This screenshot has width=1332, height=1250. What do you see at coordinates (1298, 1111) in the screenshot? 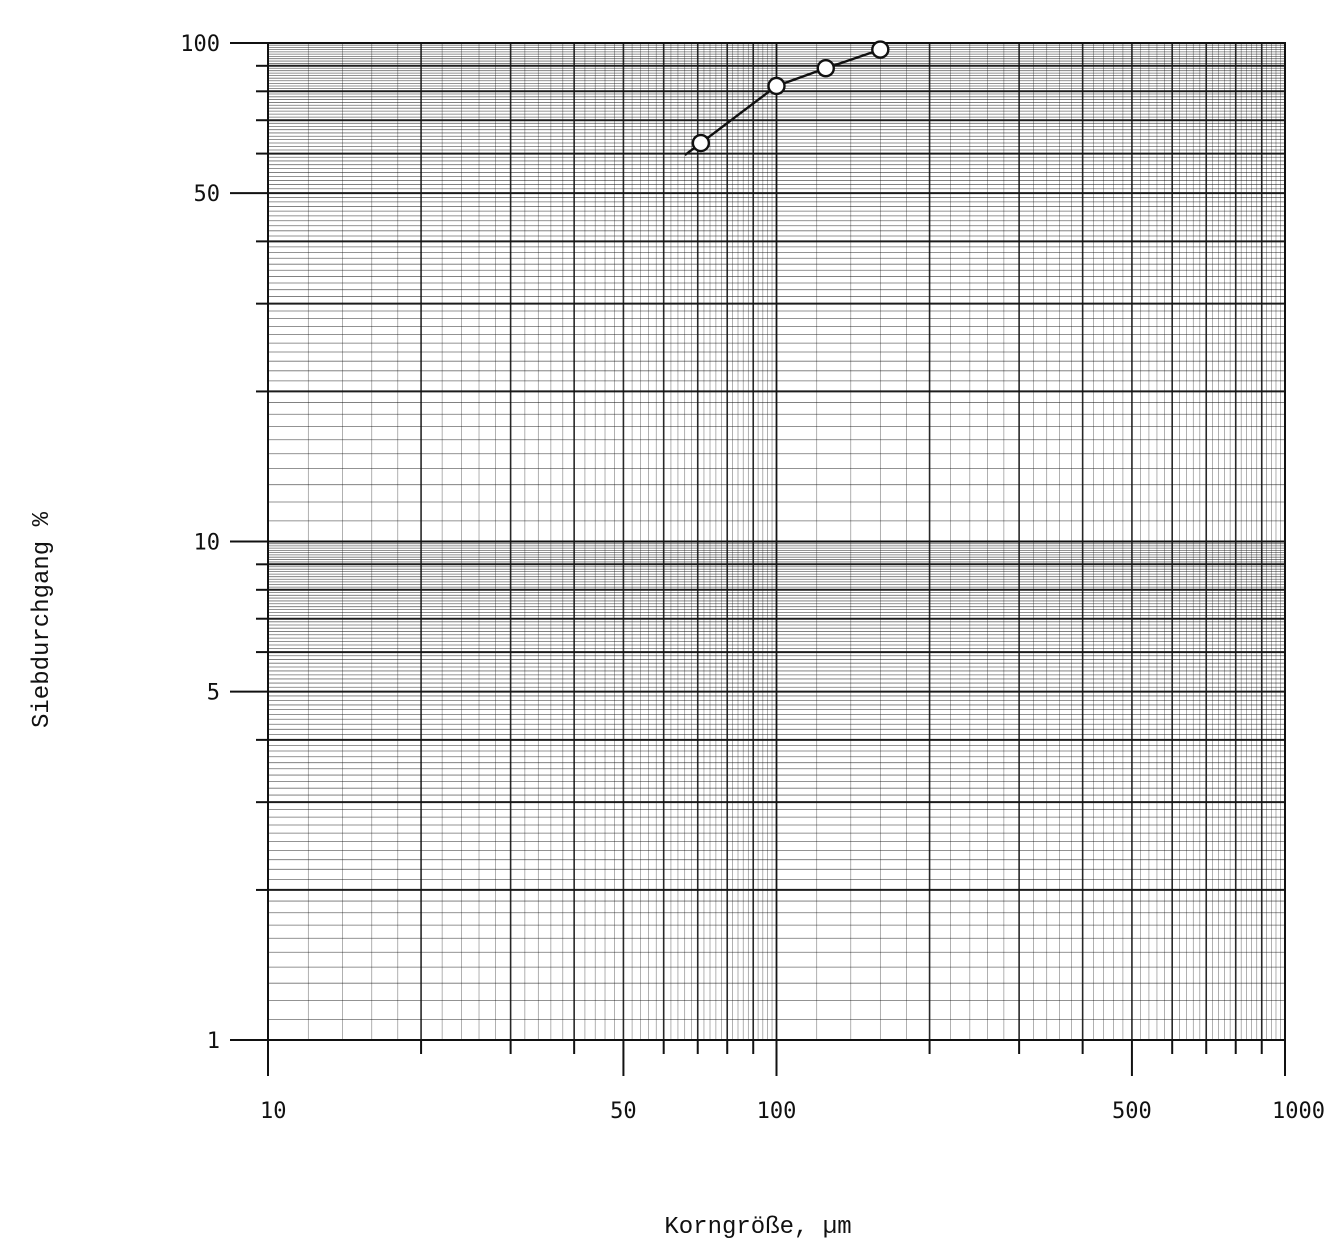
I see `x-tick-label: 1000` at bounding box center [1298, 1111].